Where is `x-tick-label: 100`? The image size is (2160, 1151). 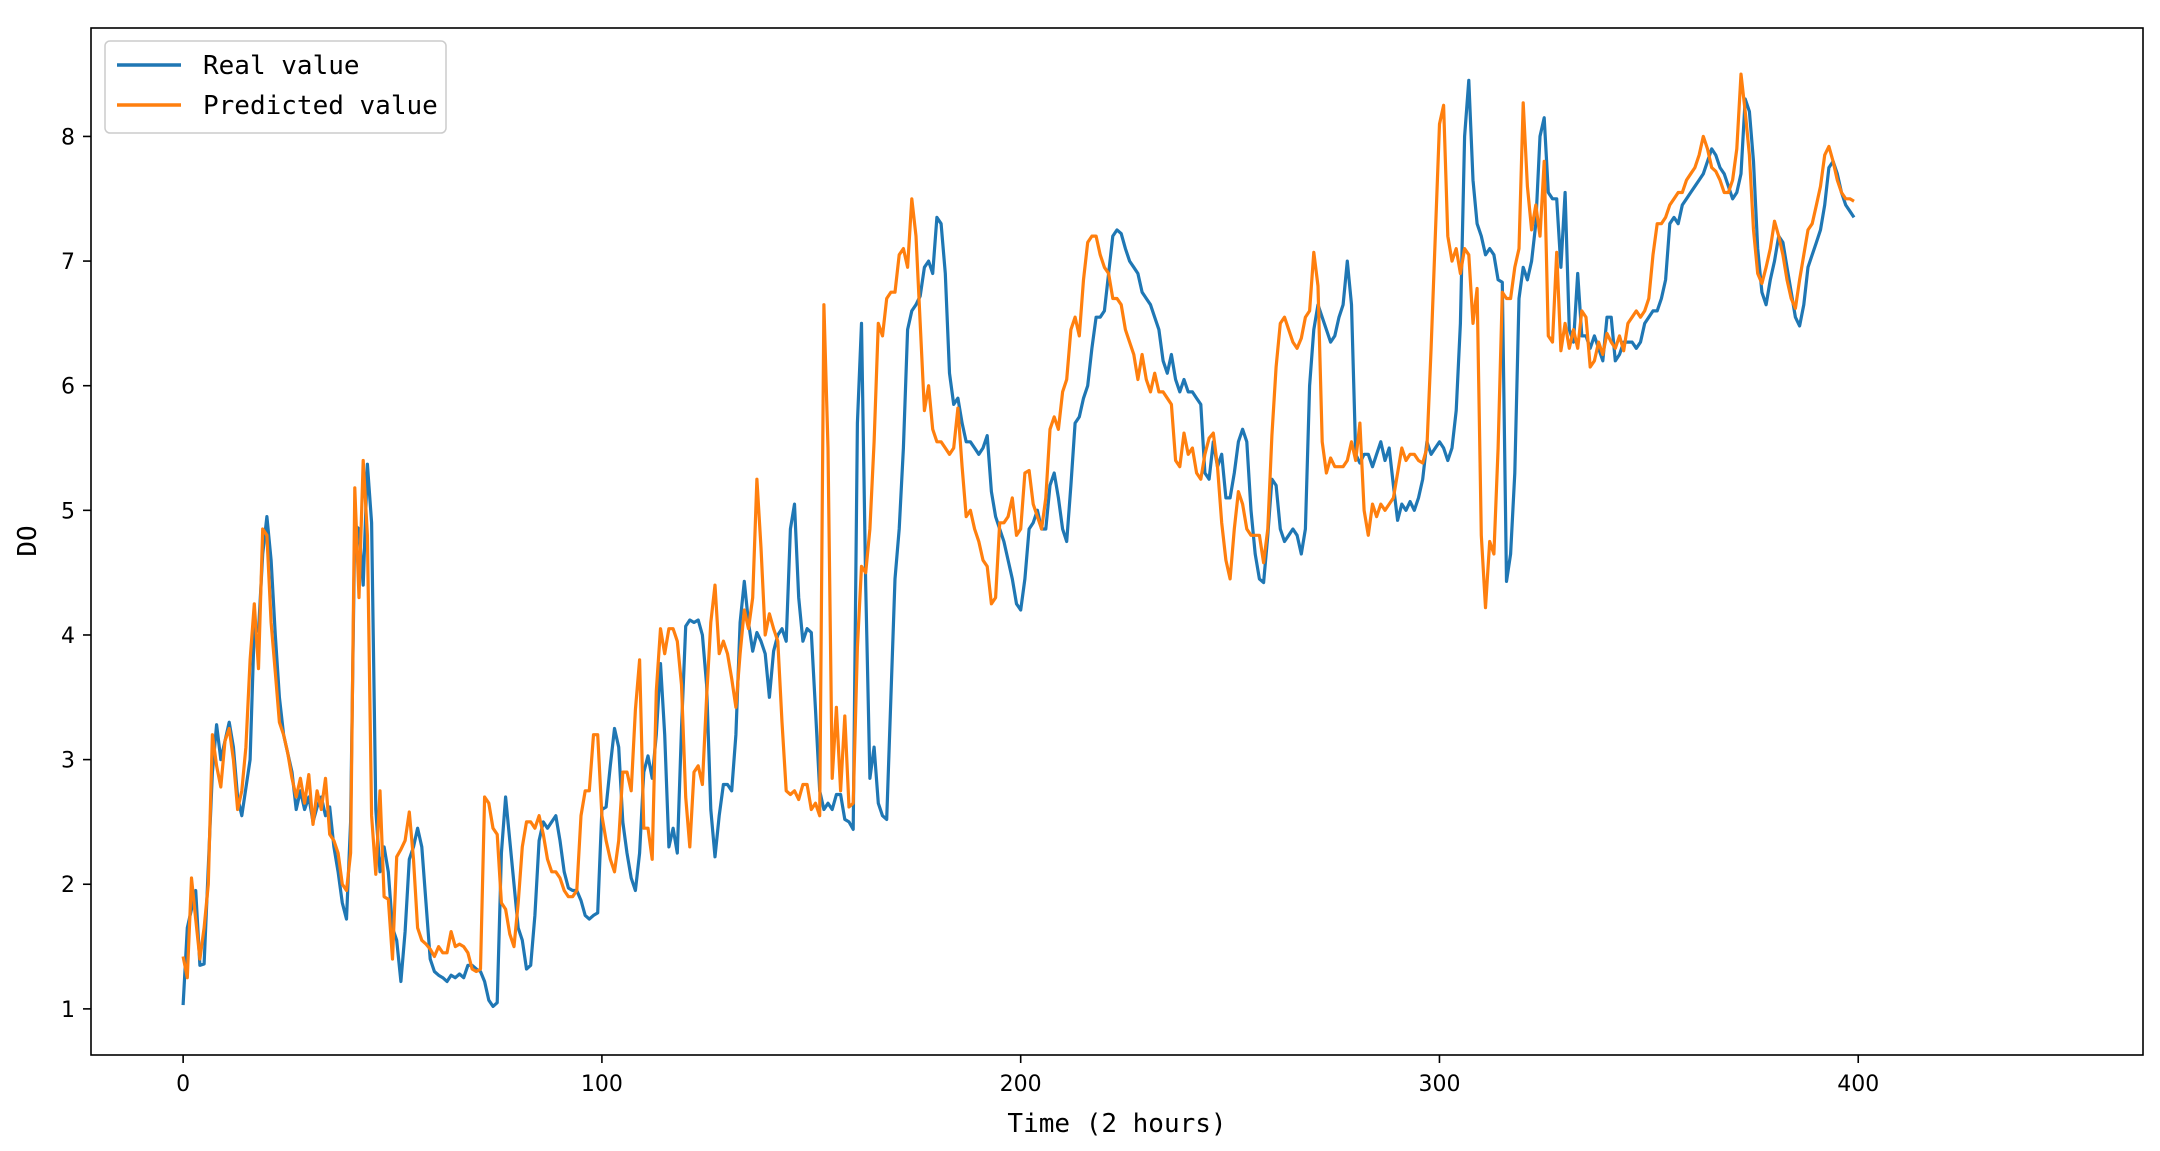
x-tick-label: 100 is located at coordinates (602, 1084).